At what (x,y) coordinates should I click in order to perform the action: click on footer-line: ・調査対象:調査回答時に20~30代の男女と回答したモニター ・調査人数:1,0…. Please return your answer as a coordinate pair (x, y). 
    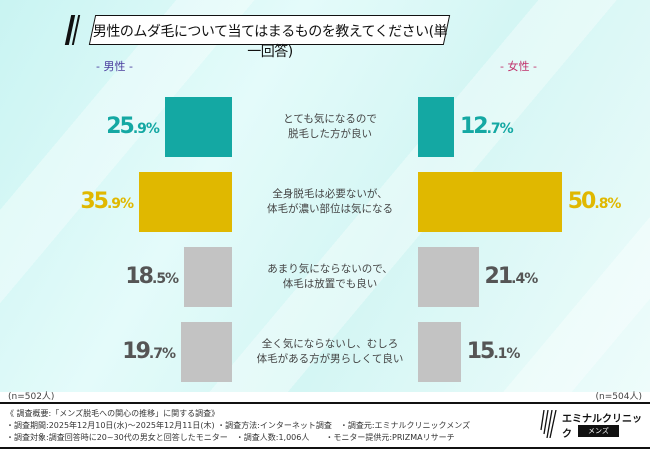
    Looking at the image, I should click on (230, 437).